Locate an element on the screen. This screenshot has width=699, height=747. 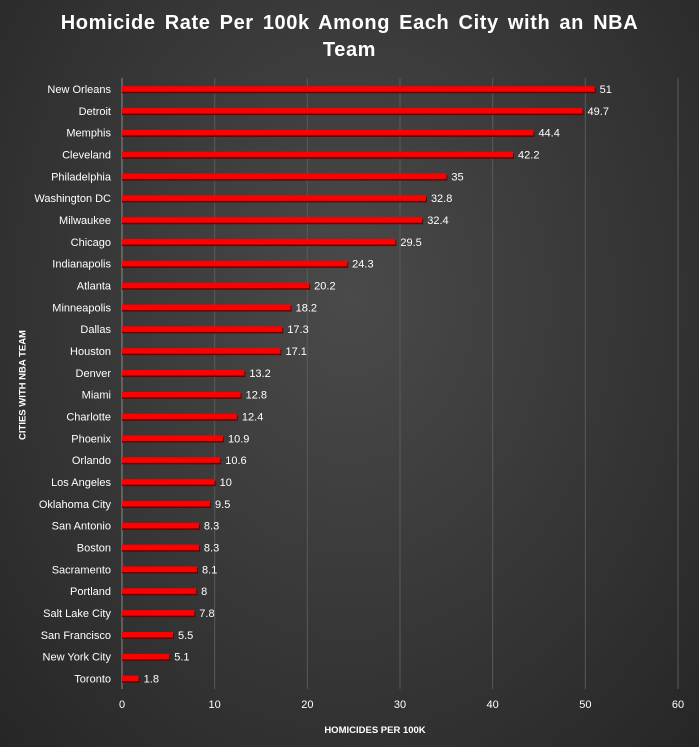
bar-denver is located at coordinates (183, 373).